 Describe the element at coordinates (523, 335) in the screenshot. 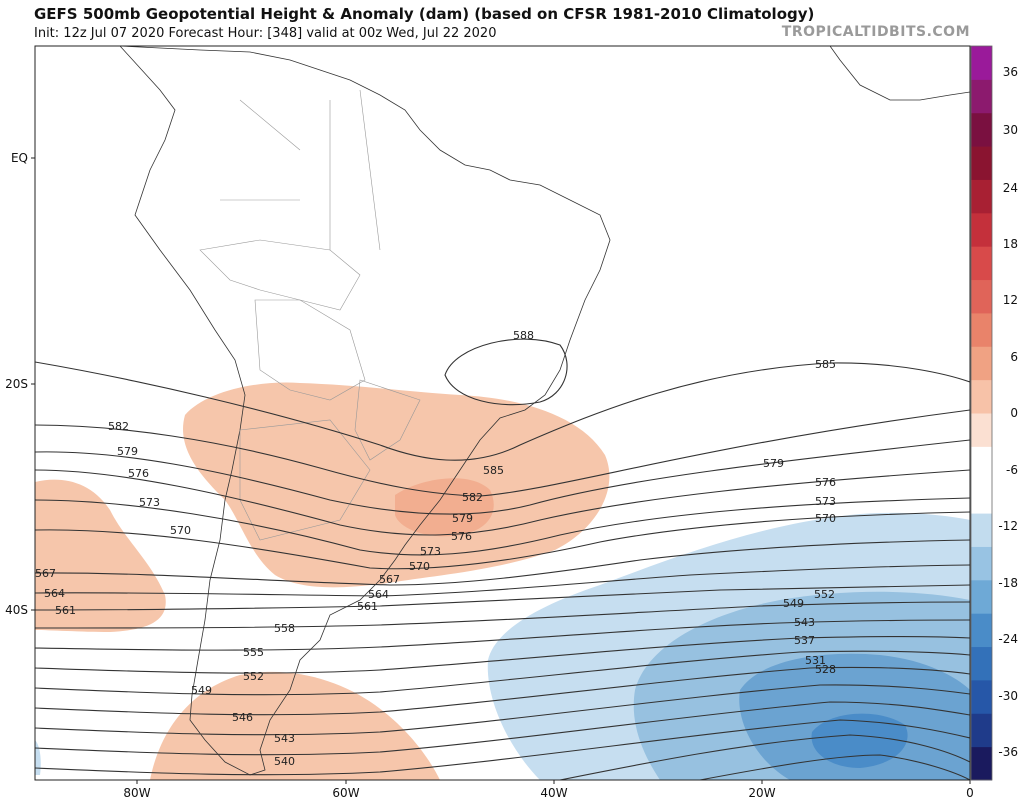

I see `contour-label: 588` at that location.